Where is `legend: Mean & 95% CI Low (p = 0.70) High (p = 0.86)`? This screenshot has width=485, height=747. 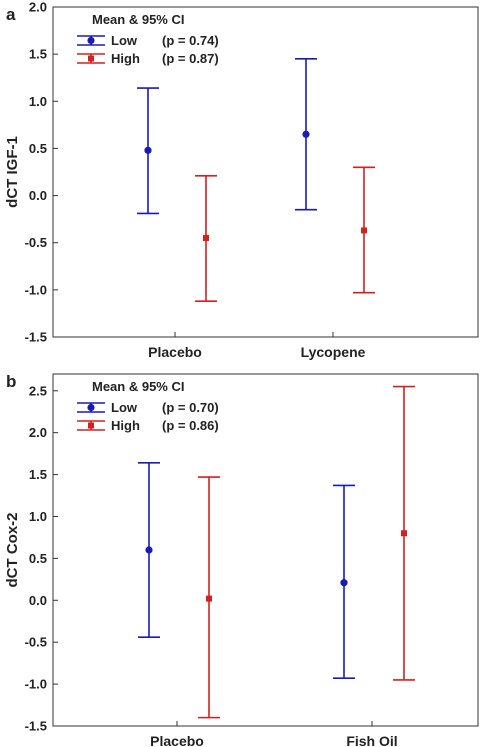
legend: Mean & 95% CI Low (p = 0.70) High (p = 0.86) is located at coordinates (148, 406).